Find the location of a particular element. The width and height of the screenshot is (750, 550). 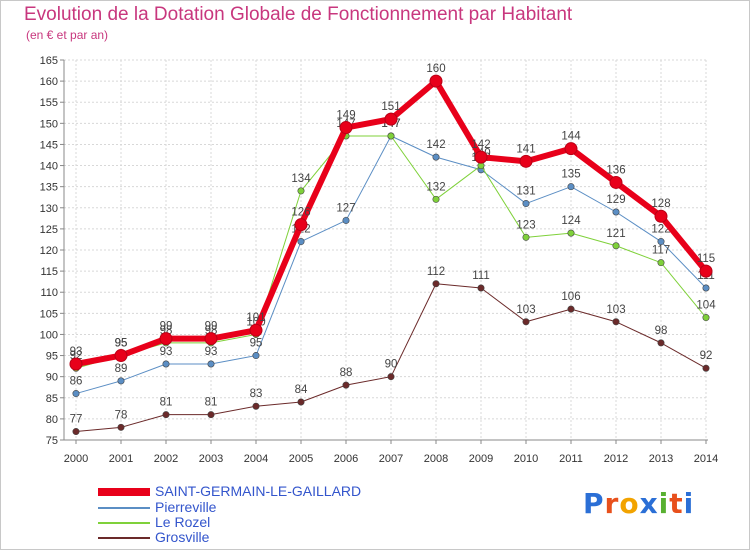

y-tick-label: 100 is located at coordinates (49, 335).